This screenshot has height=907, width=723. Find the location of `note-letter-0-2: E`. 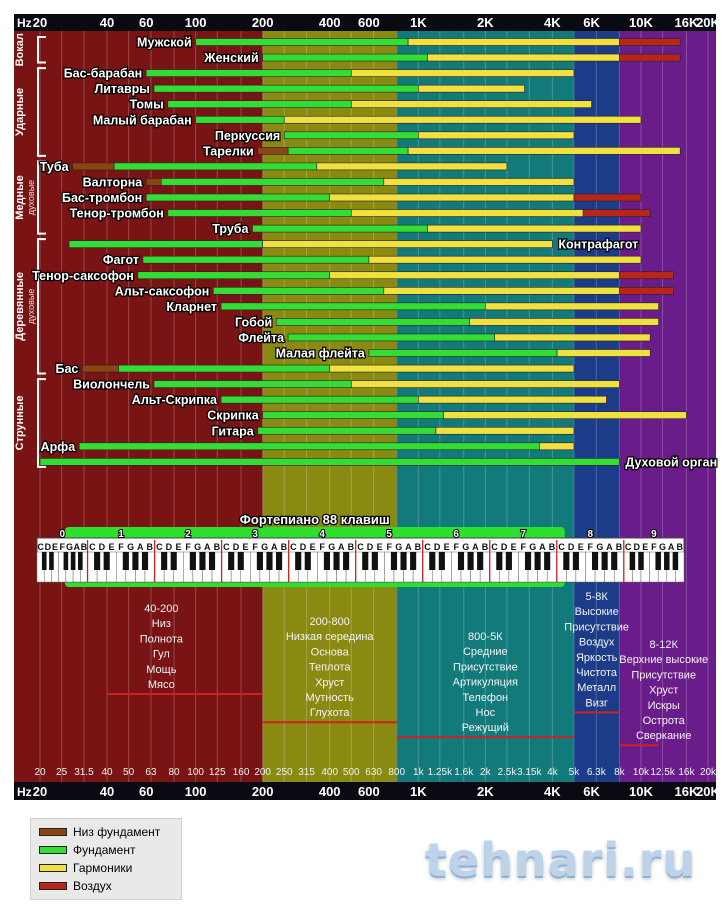

note-letter-0-2: E is located at coordinates (55, 547).